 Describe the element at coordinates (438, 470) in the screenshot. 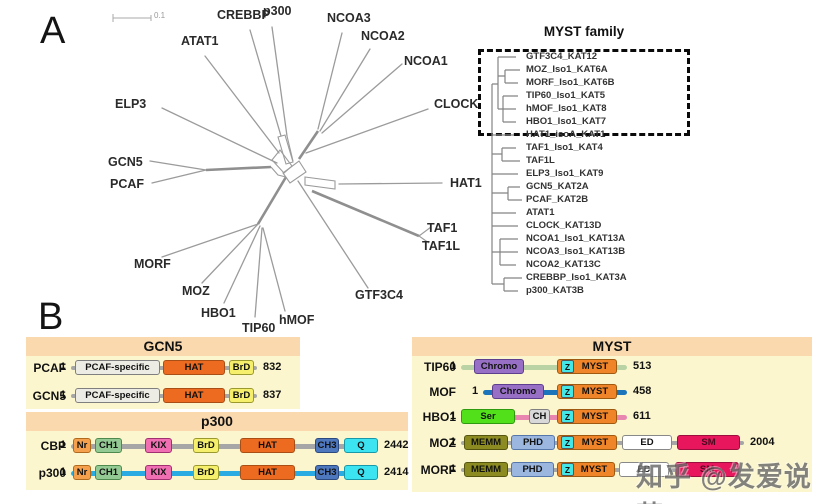

I see `protein-name: MORF` at that location.